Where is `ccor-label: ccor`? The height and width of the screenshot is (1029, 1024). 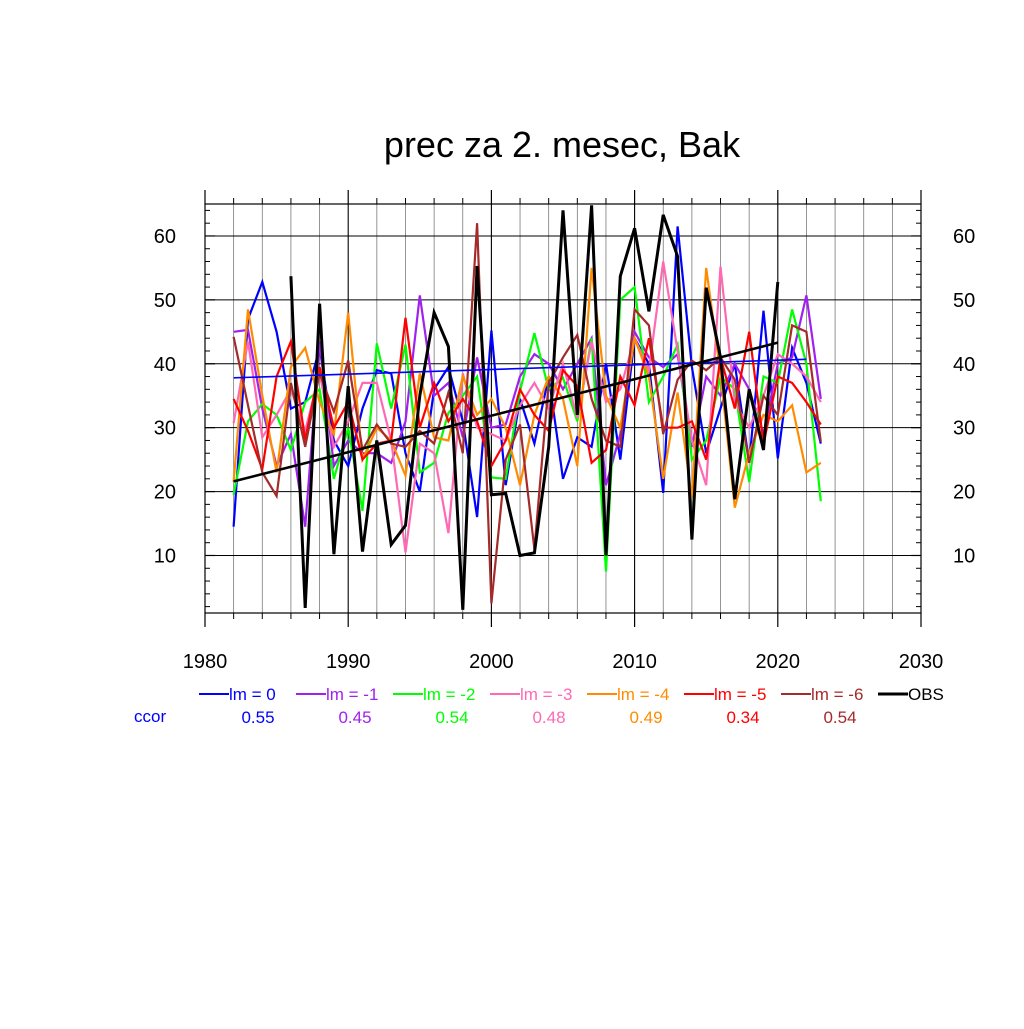 ccor-label: ccor is located at coordinates (150, 716).